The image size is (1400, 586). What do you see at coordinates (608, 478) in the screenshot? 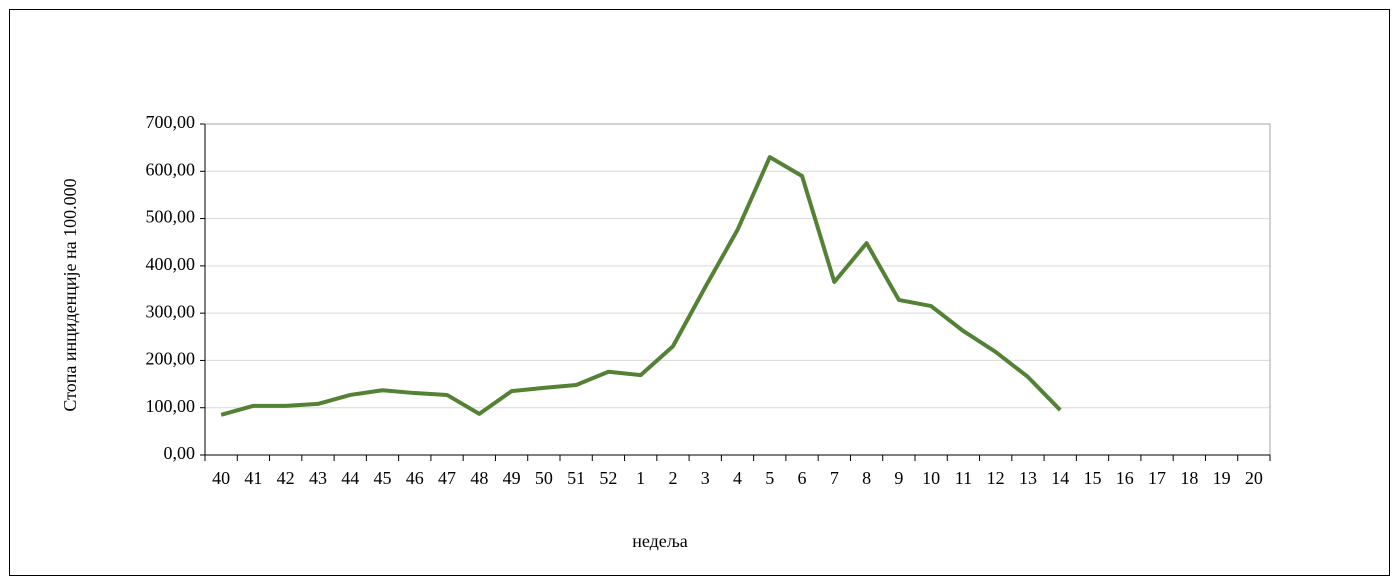
I see `x-tick-label: 52` at bounding box center [608, 478].